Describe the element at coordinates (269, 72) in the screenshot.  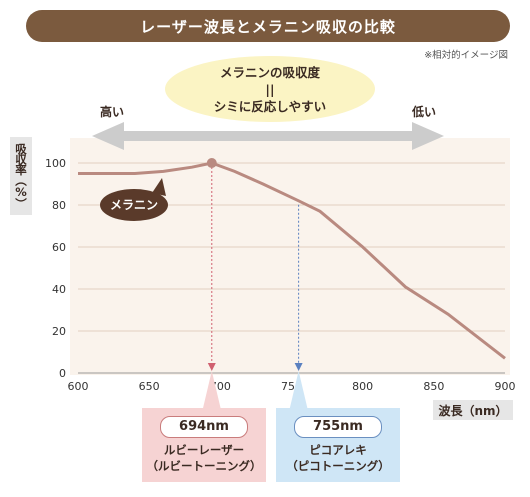
I see `bubble-line-1: メラニンの吸収度` at that location.